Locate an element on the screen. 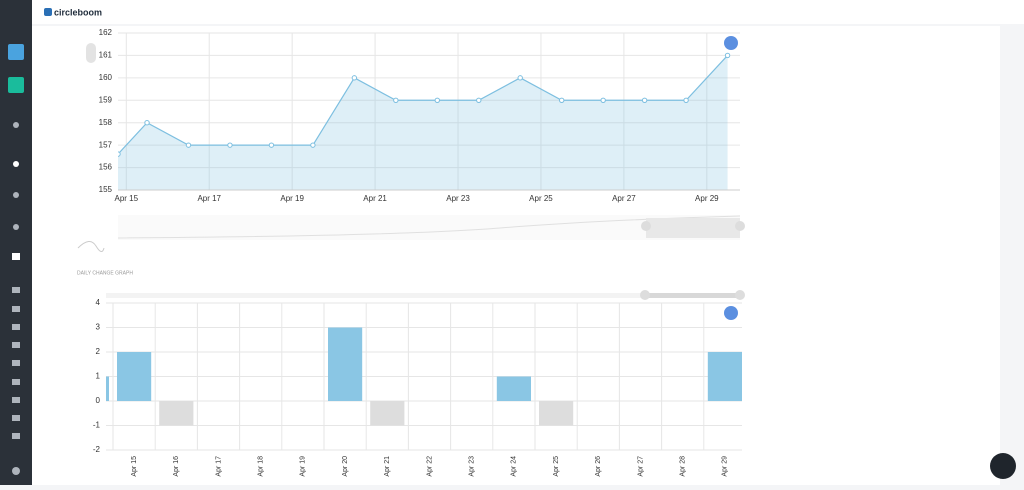  x-tick-label: Apr 18 is located at coordinates (261, 466).